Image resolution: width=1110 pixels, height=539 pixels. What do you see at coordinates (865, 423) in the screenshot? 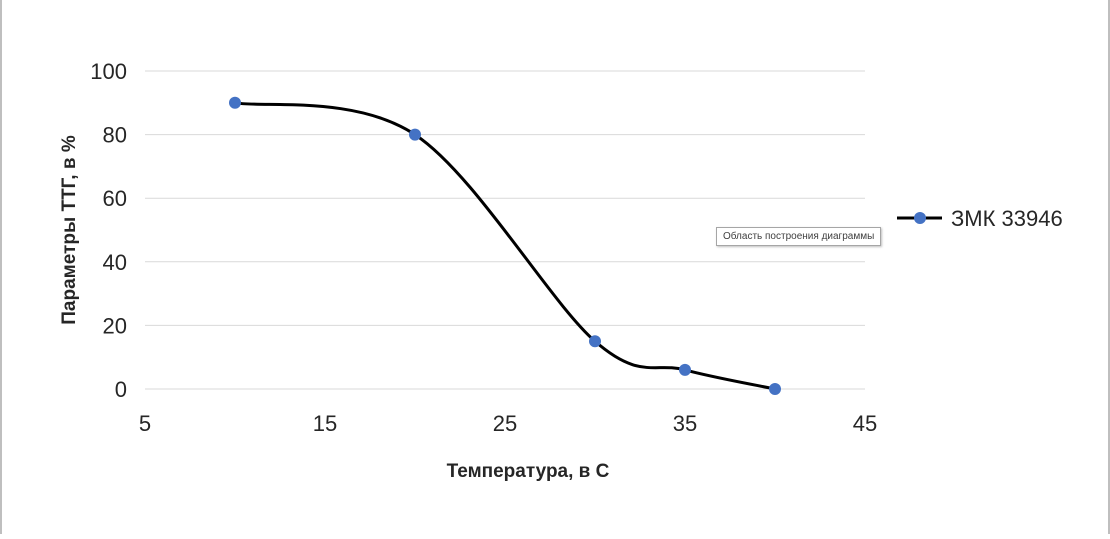
I see `x-tick-label: 45` at bounding box center [865, 423].